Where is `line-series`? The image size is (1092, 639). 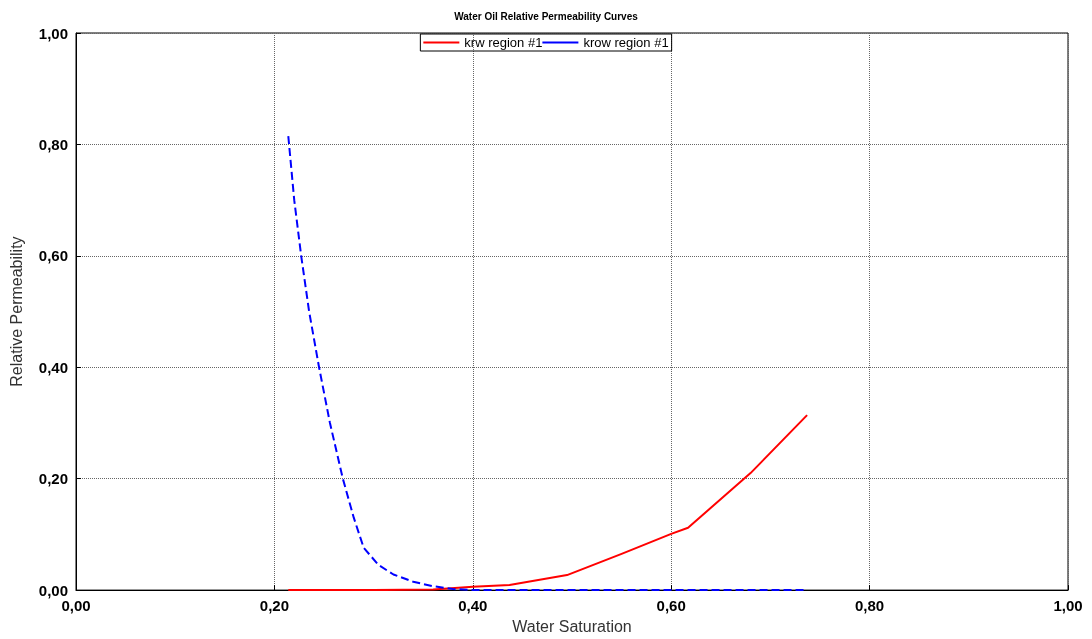 line-series is located at coordinates (548, 503).